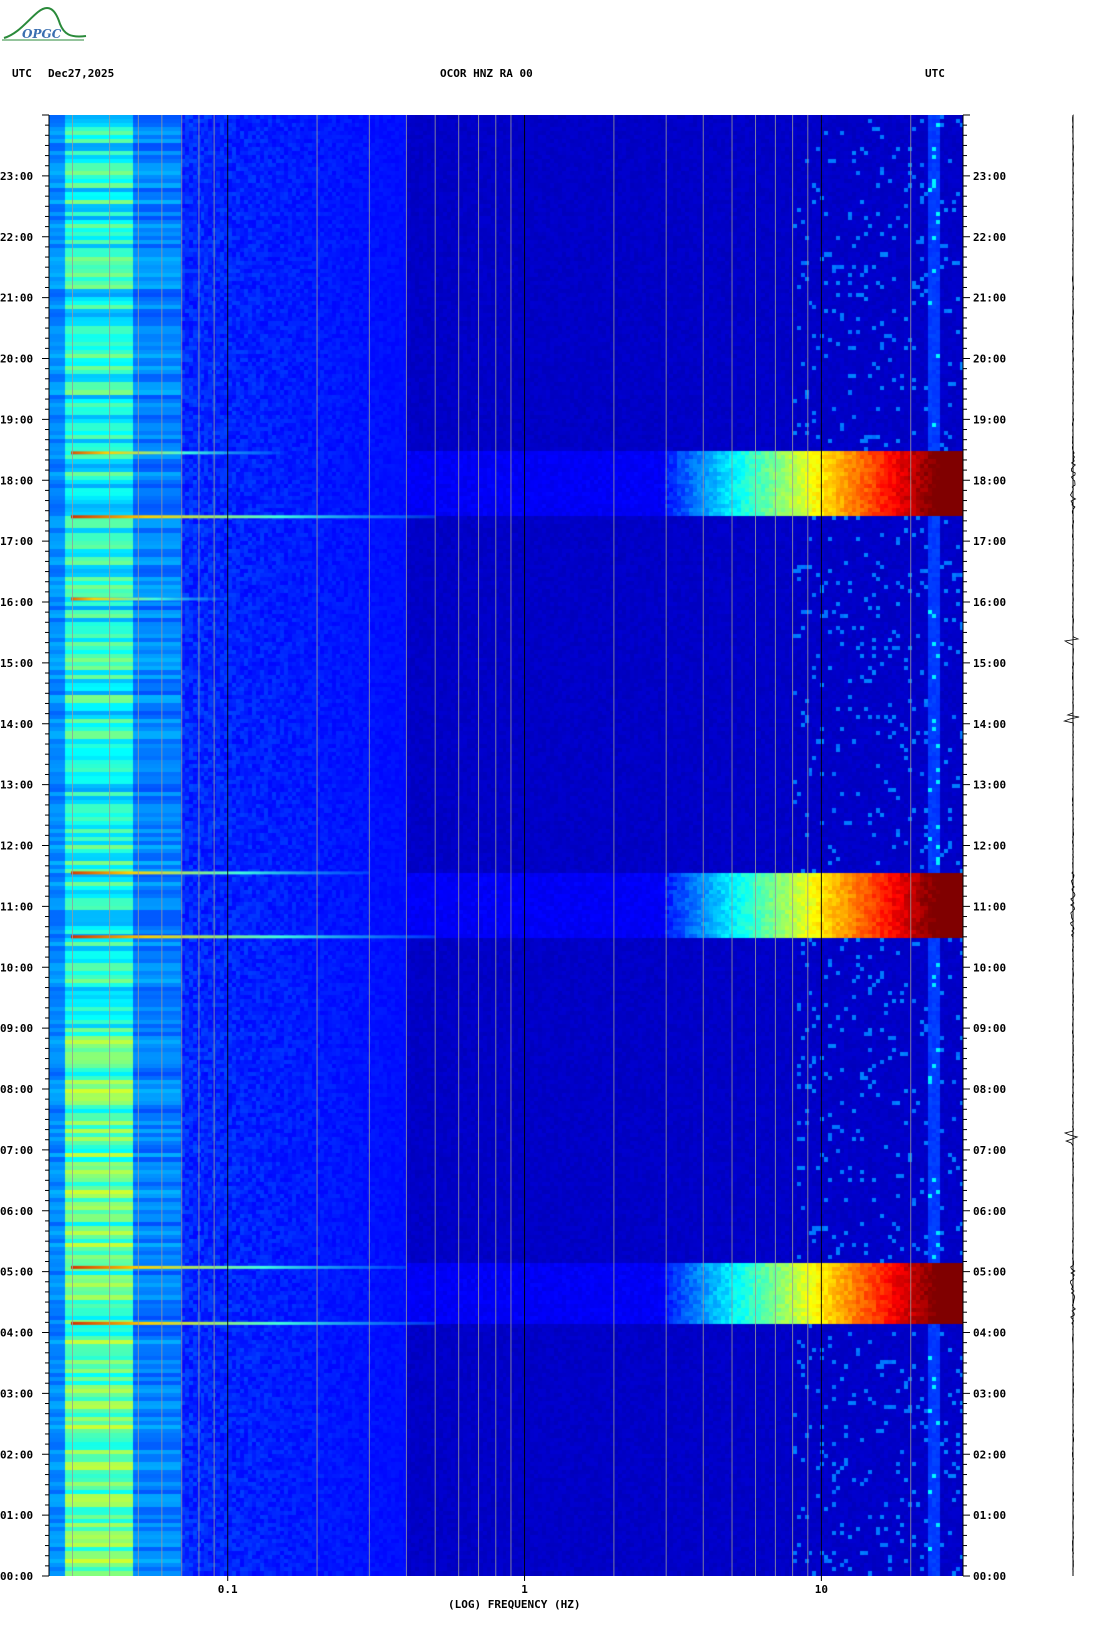  What do you see at coordinates (486, 73) in the screenshot?
I see `header-station: OCOR HNZ RA 00` at bounding box center [486, 73].